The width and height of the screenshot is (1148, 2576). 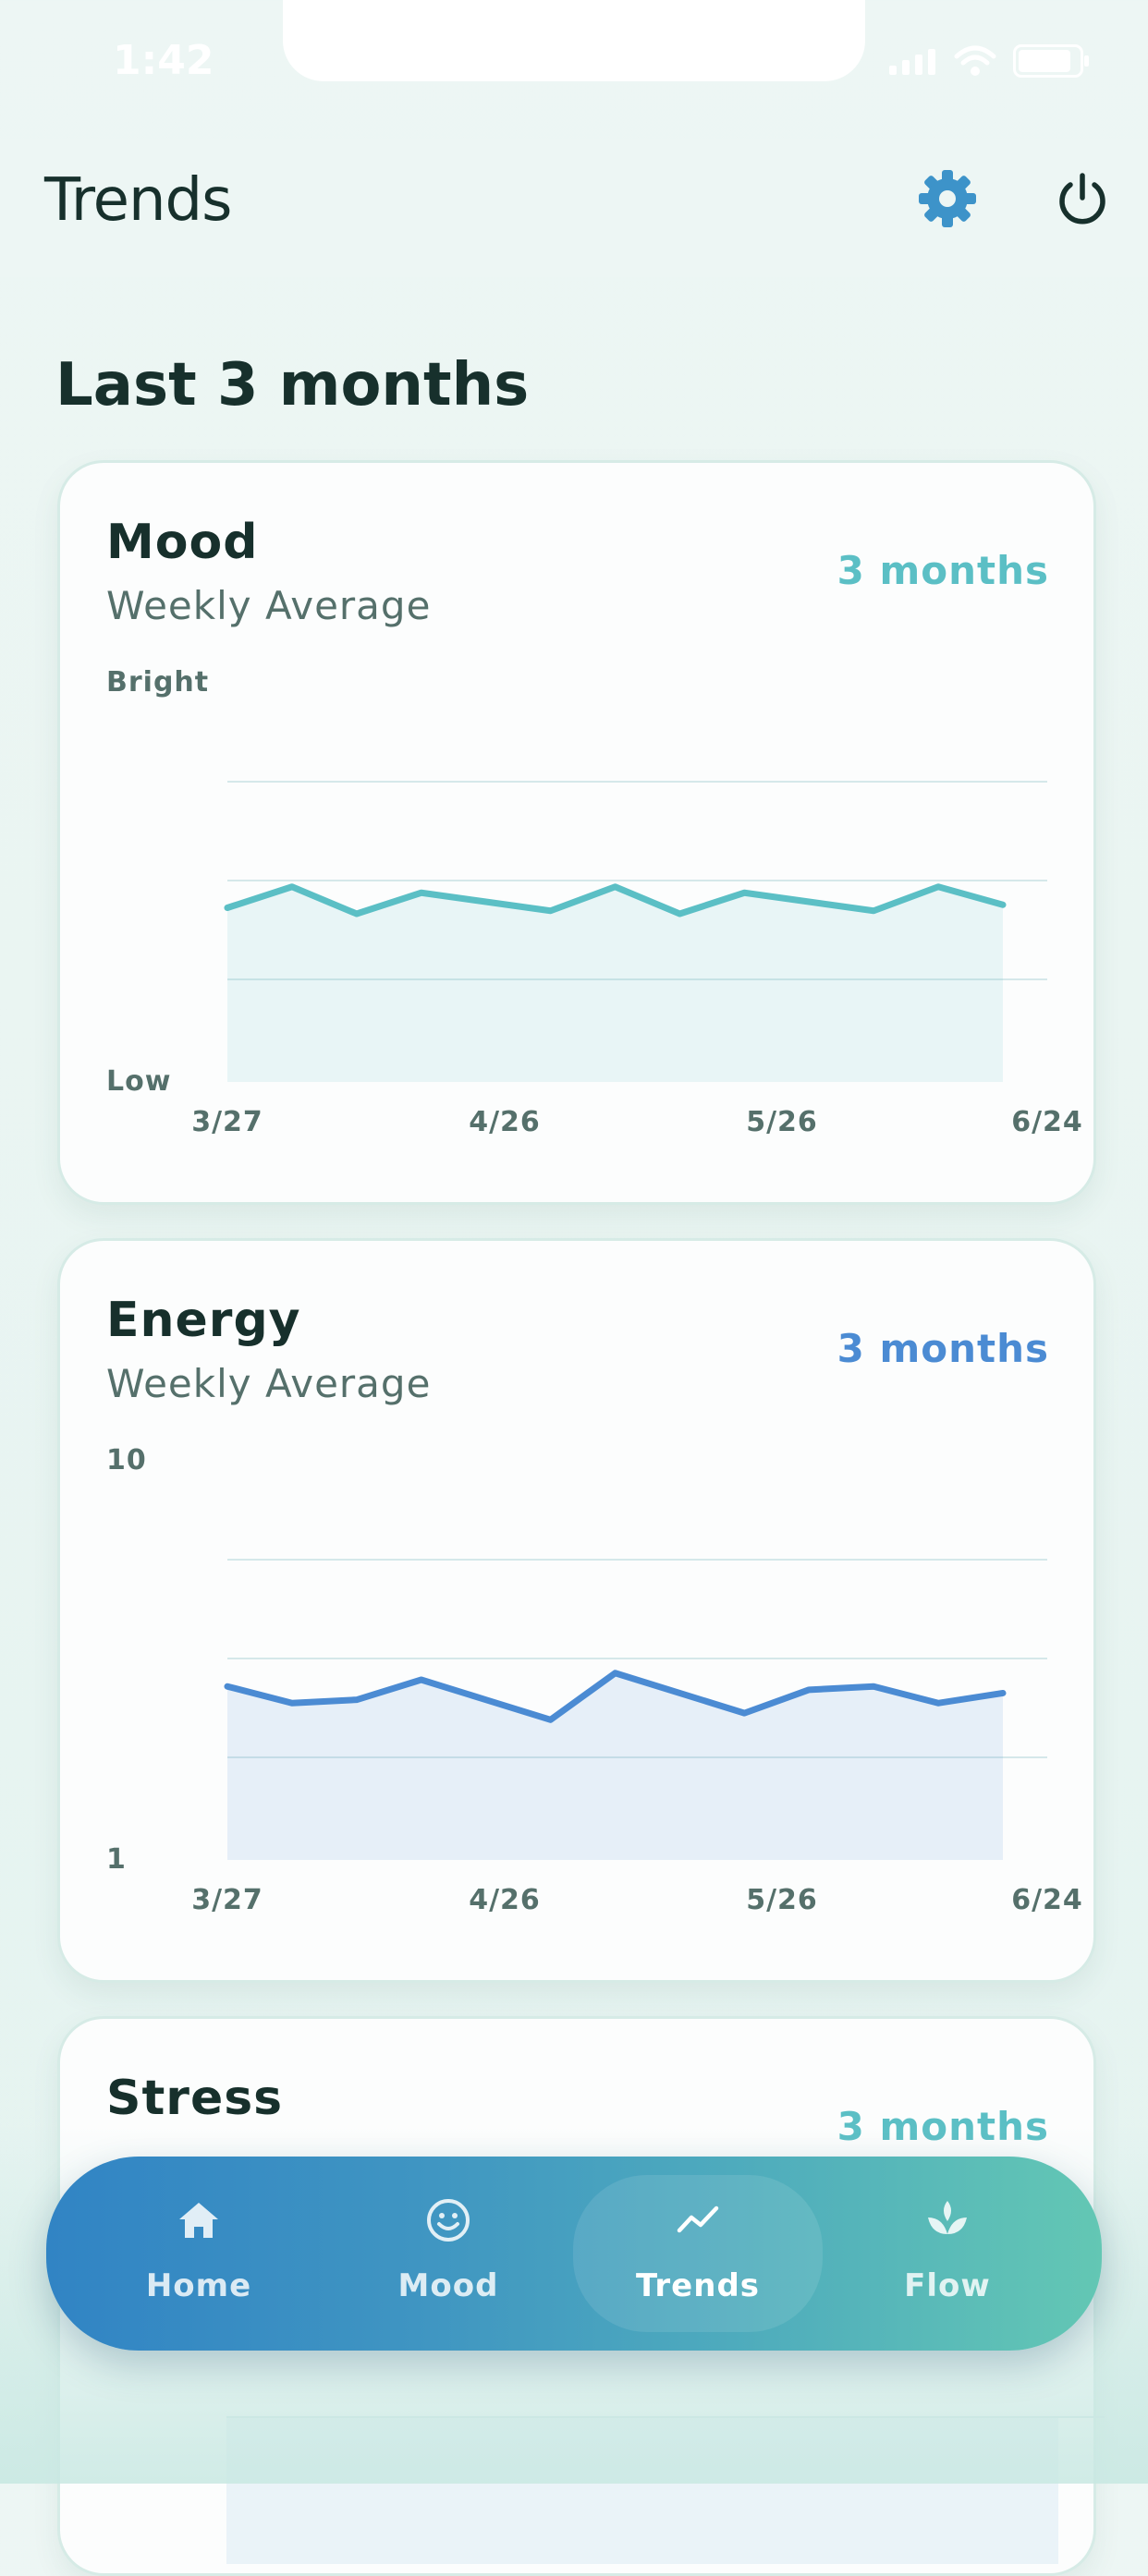 What do you see at coordinates (947, 198) in the screenshot?
I see `settings-gear-icon` at bounding box center [947, 198].